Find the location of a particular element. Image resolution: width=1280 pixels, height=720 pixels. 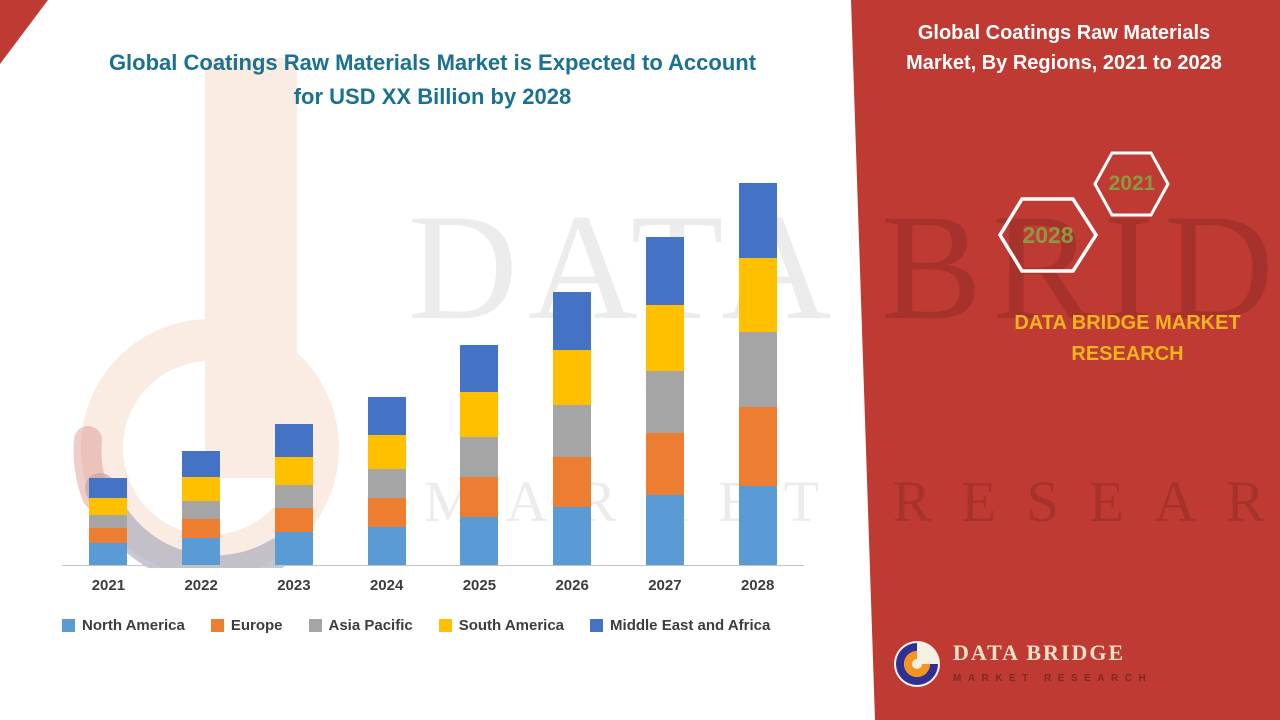

legend-swatch-south-america is located at coordinates (445, 625).